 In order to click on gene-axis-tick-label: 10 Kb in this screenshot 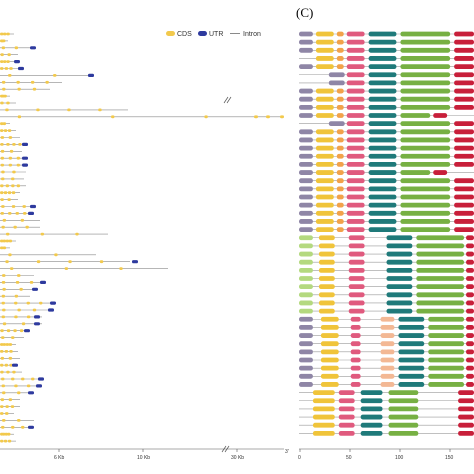, I will do `click(143, 458)`.